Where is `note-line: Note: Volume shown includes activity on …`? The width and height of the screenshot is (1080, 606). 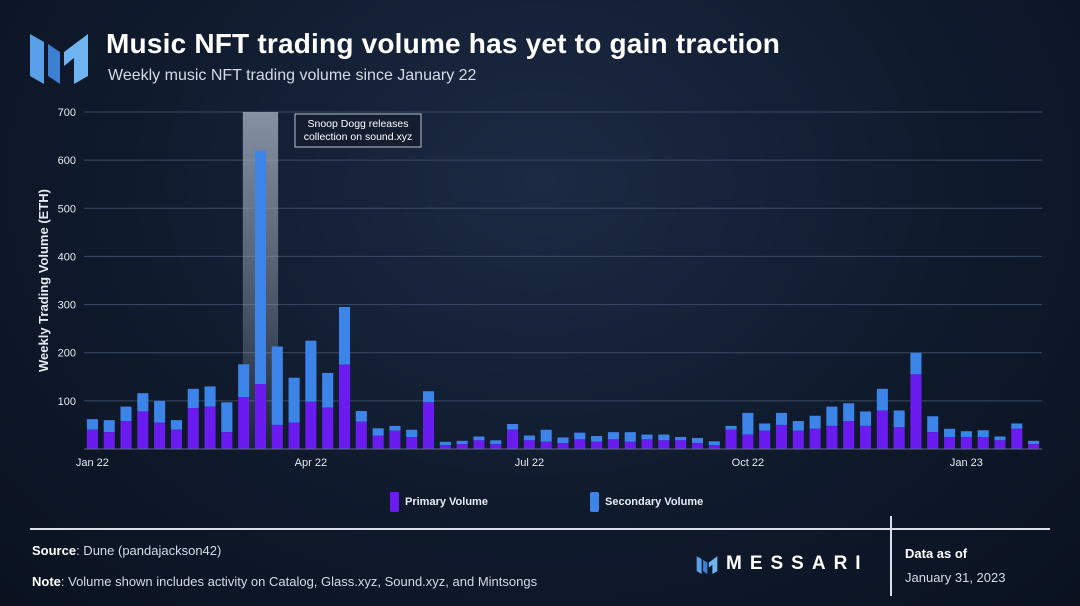 note-line: Note: Volume shown includes activity on … is located at coordinates (284, 581).